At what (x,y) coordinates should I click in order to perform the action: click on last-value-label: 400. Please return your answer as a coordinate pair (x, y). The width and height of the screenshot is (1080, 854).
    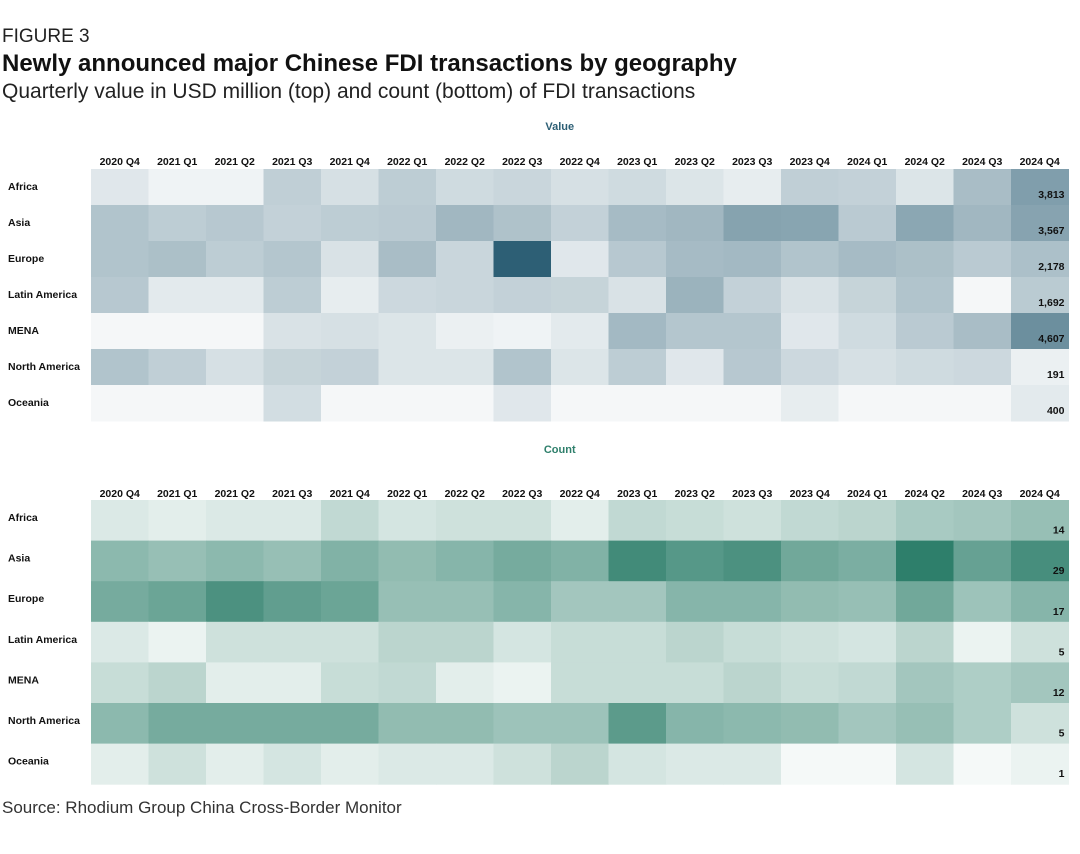
    Looking at the image, I should click on (1056, 411).